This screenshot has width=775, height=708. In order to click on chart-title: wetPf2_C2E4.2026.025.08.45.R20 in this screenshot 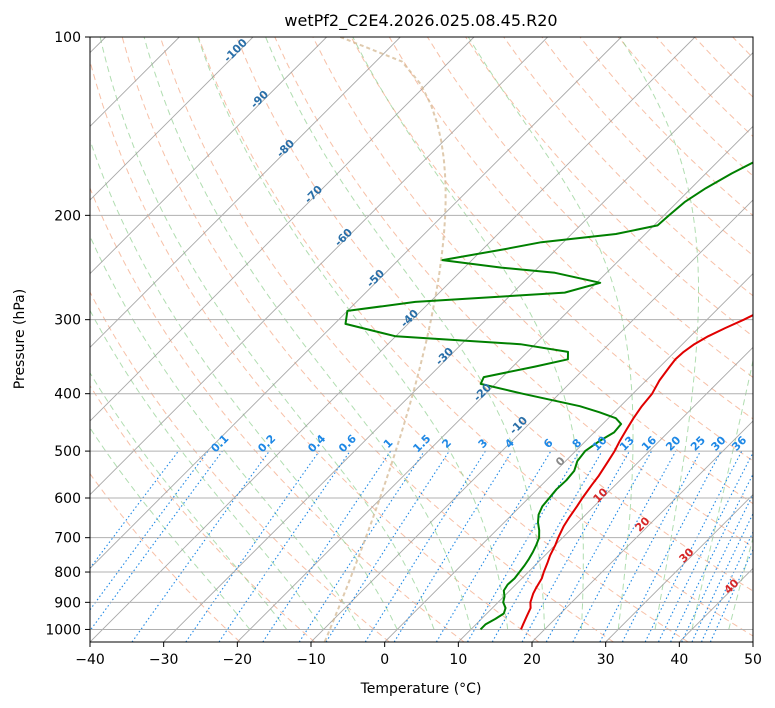, I will do `click(420, 21)`.